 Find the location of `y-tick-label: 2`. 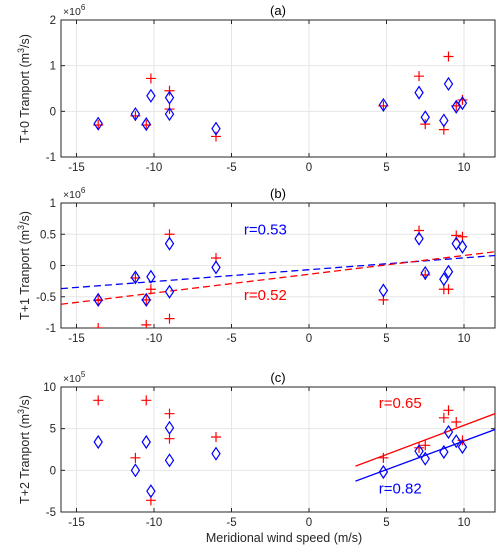

y-tick-label: 2 is located at coordinates (53, 21).